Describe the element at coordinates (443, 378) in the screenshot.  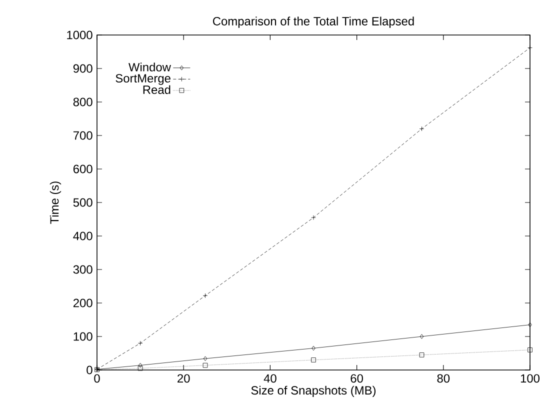
I see `x-tick-label: 80` at that location.